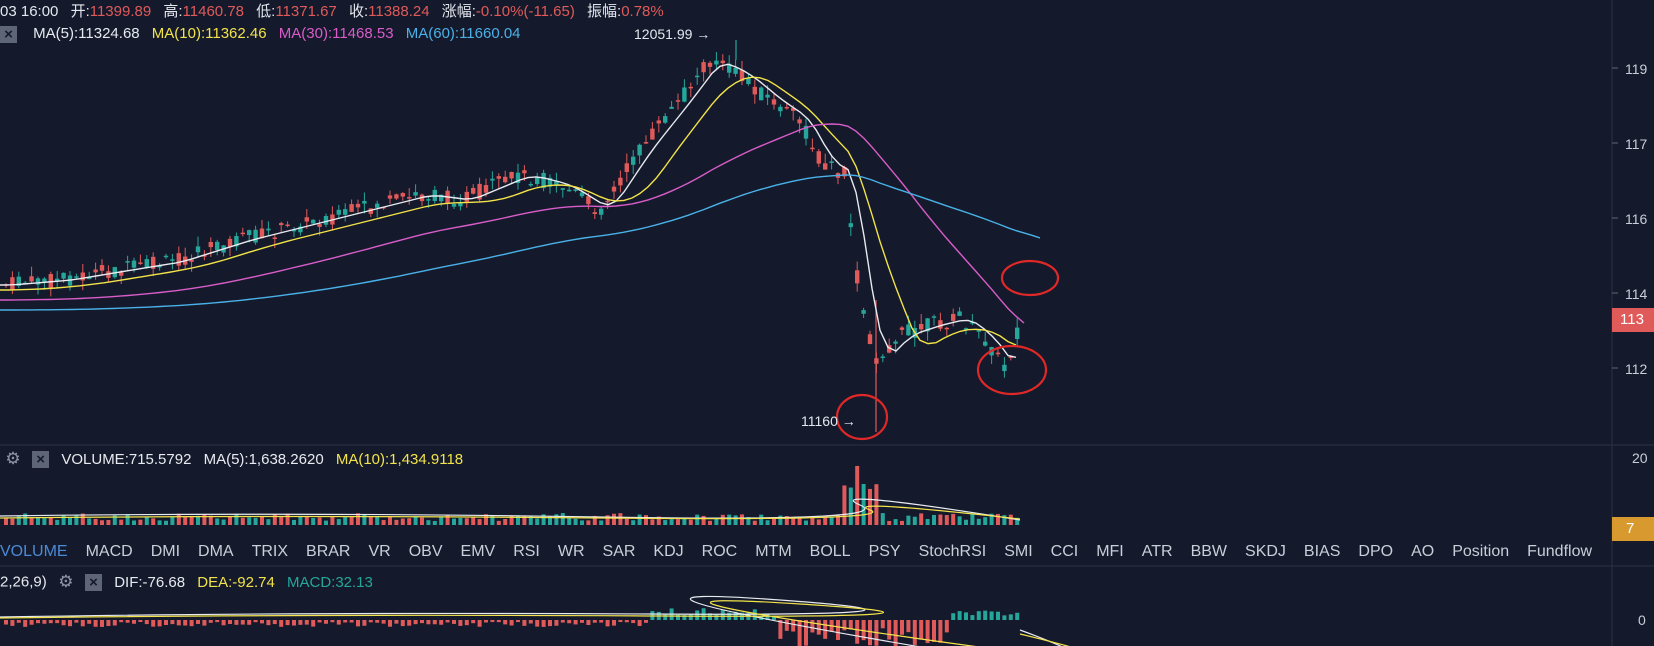 Image resolution: width=1654 pixels, height=646 pixels. What do you see at coordinates (109, 551) in the screenshot?
I see `tab-macd: MACD` at bounding box center [109, 551].